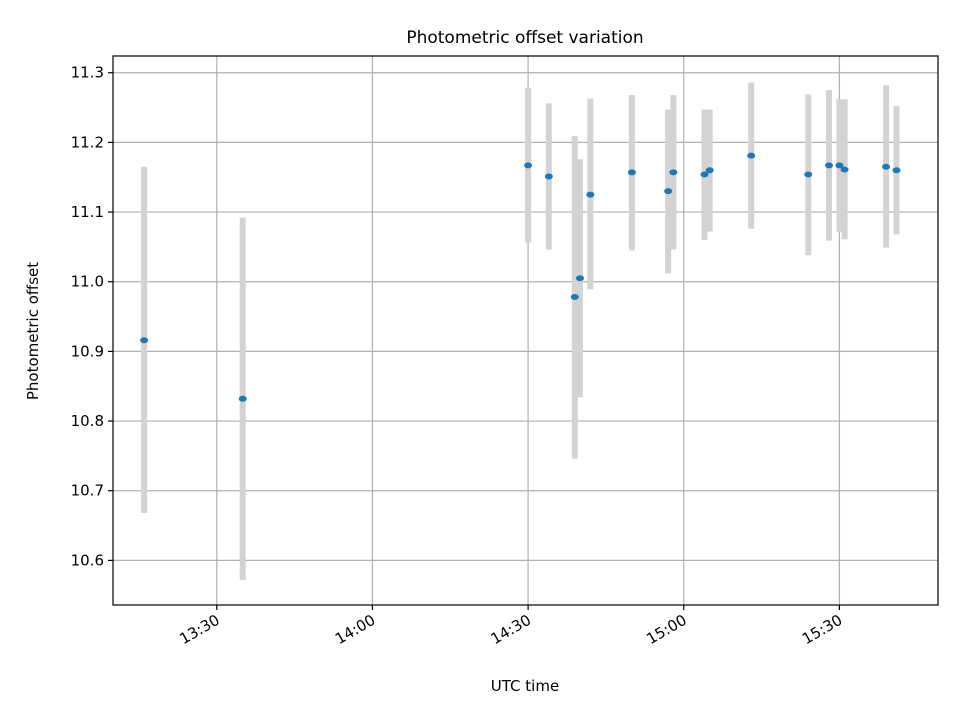 This screenshot has width=960, height=724. Describe the element at coordinates (87, 421) in the screenshot. I see `y-tick-label: 10.8` at that location.